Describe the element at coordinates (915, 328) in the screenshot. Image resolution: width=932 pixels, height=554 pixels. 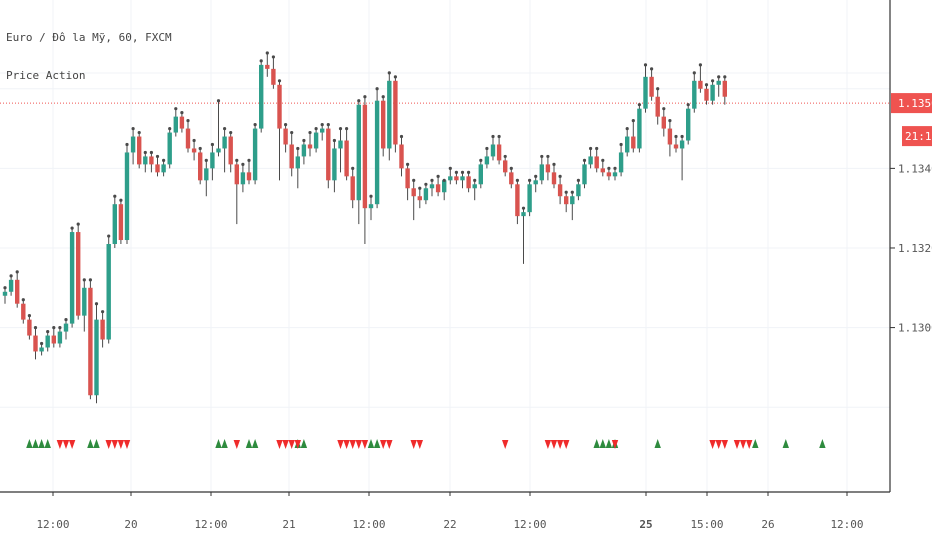
I see `y-tick-label: 1.13000` at that location.